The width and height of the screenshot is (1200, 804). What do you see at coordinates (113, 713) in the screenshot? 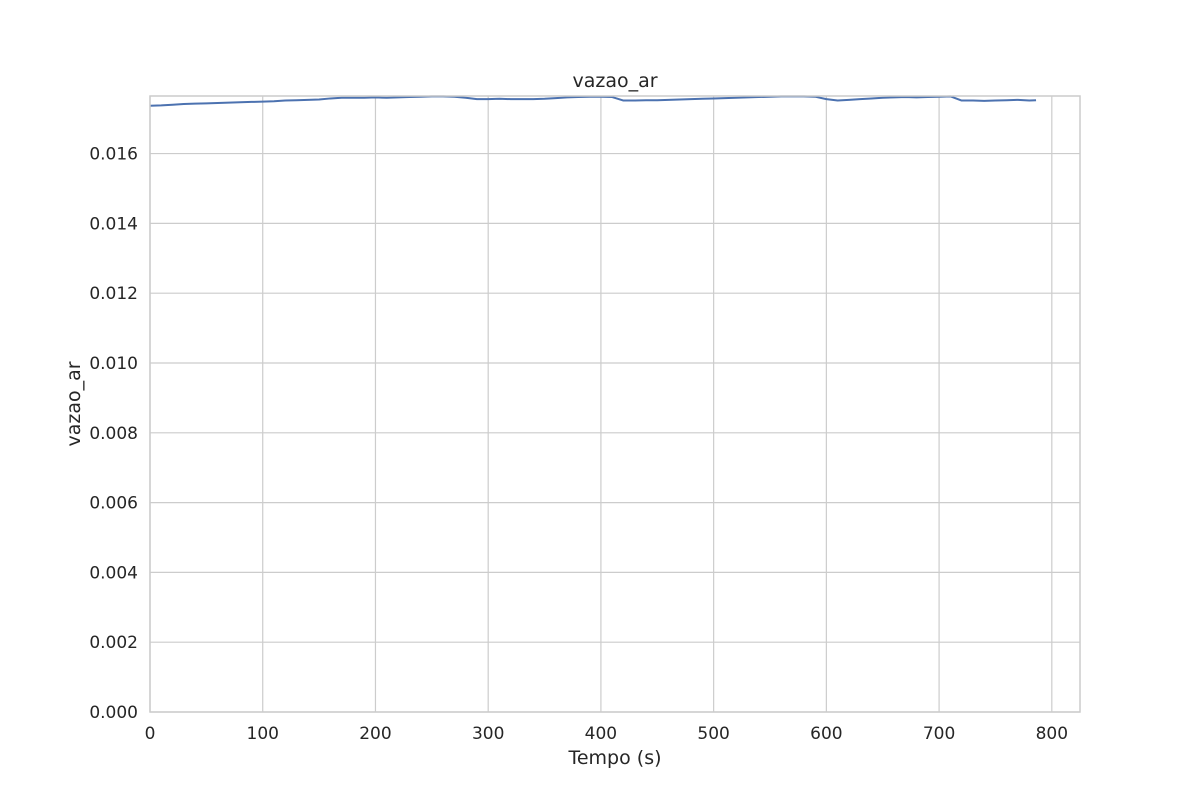
I see `y-tick-label: 0.000` at bounding box center [113, 713].